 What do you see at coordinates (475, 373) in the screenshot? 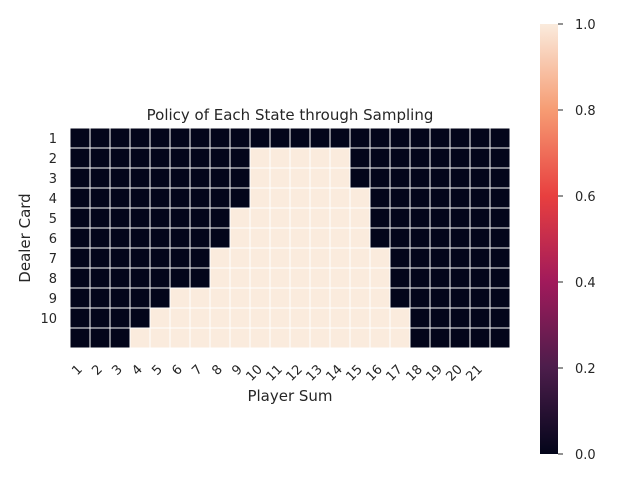
I see `x-tick-label: 21` at bounding box center [475, 373].